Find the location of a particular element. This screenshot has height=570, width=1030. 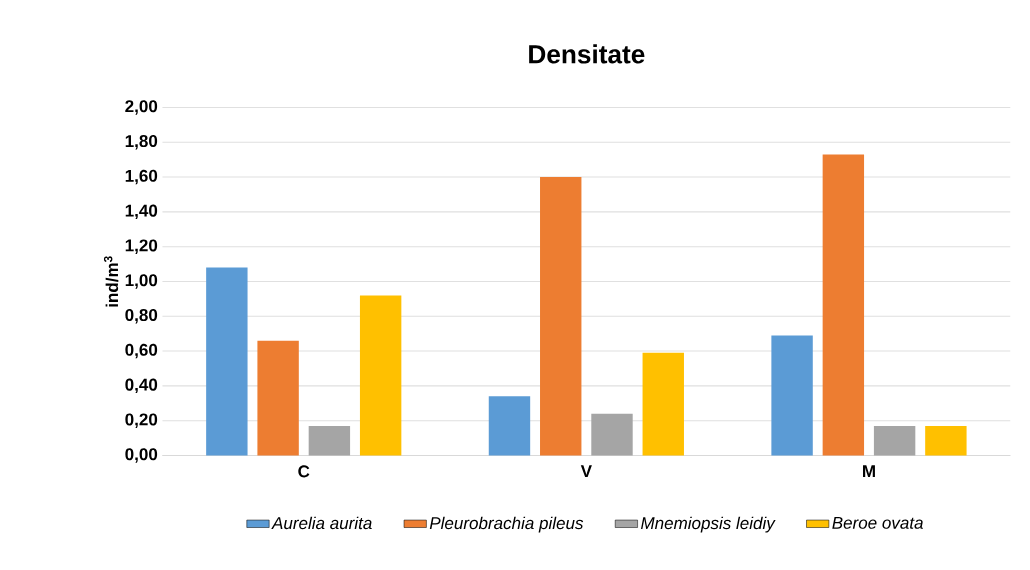

y-tick-label: 0,80 is located at coordinates (141, 316).